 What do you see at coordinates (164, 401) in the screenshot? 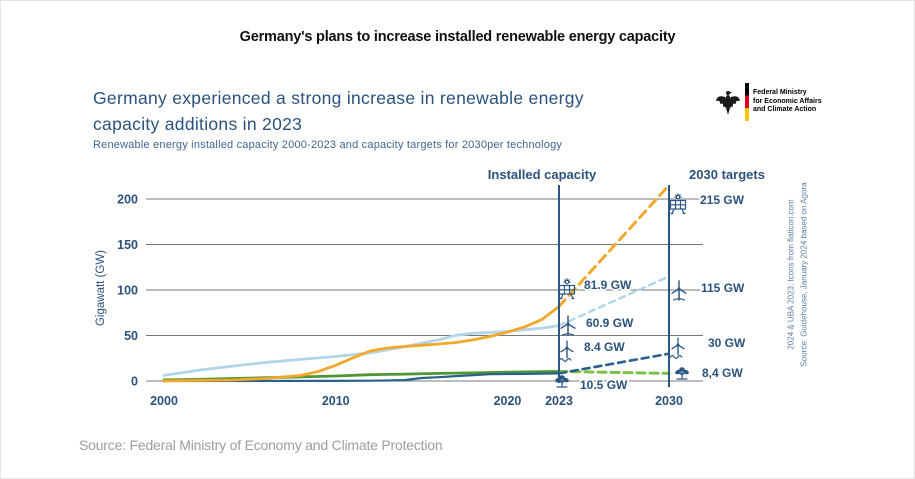
I see `x-tick-2000: 2000` at bounding box center [164, 401].